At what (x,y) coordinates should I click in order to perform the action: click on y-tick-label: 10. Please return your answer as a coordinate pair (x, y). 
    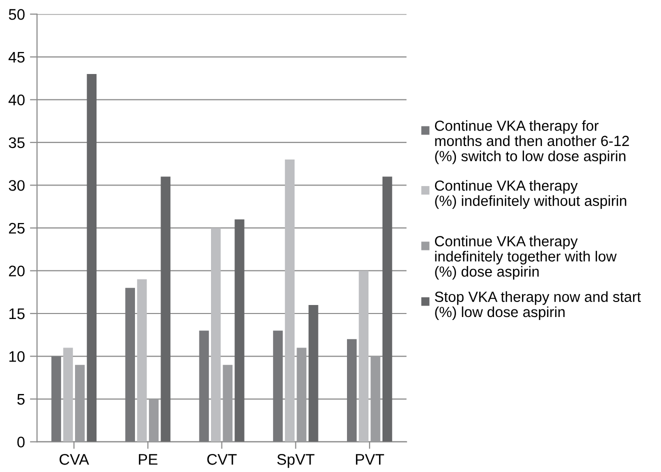
    Looking at the image, I should click on (17, 356).